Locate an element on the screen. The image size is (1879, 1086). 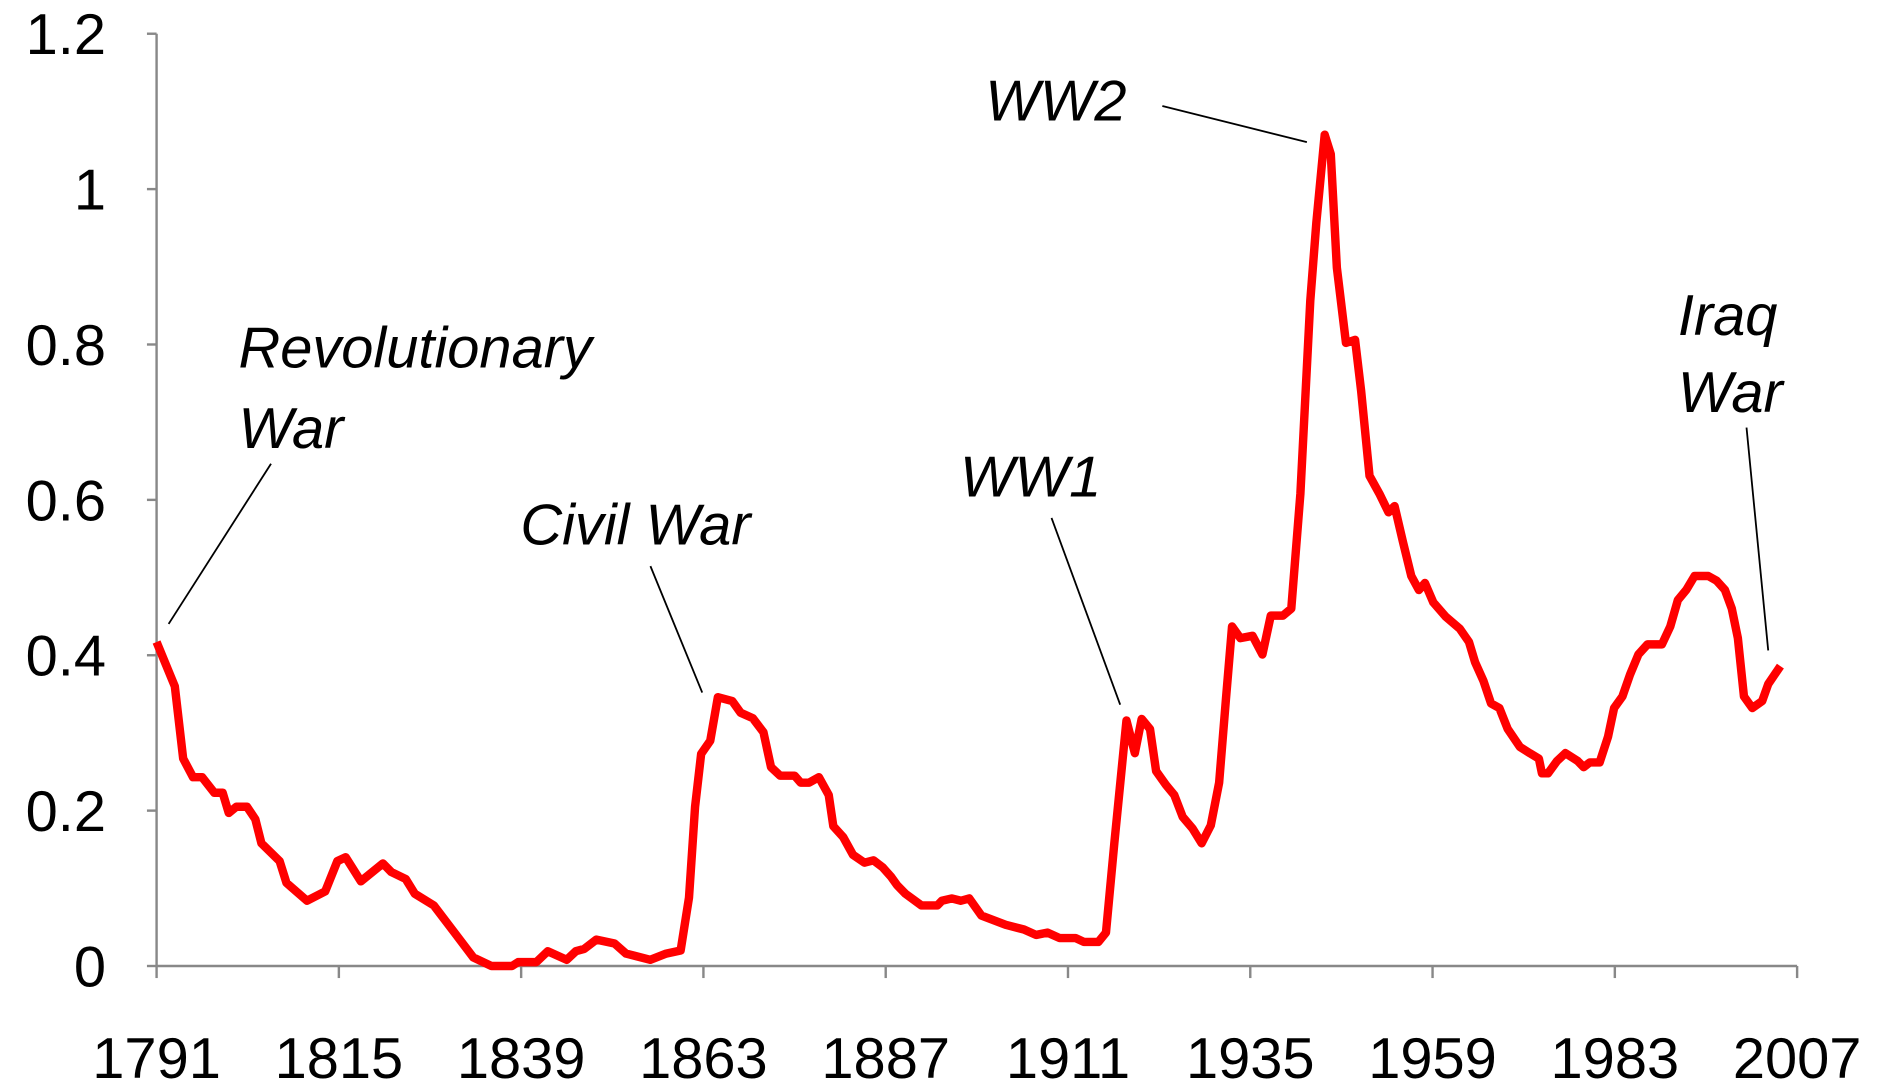
x-tick-label: 1863 is located at coordinates (703, 1056).